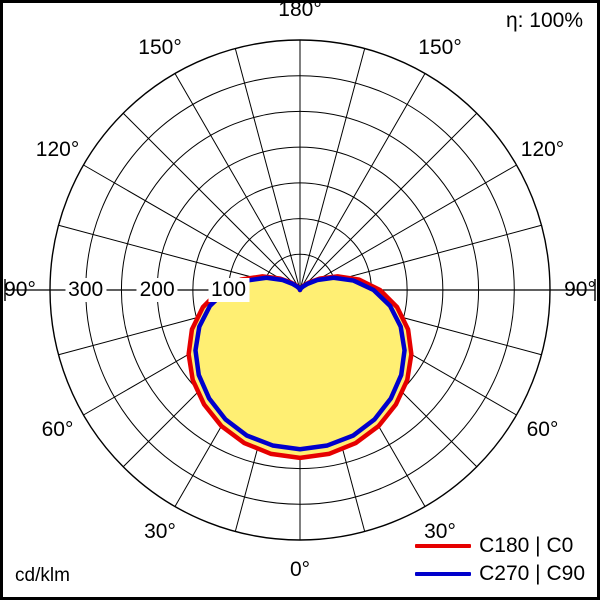 The image size is (600, 600). What do you see at coordinates (526, 545) in the screenshot?
I see `legend-label-c180-c0: C180 | C0` at bounding box center [526, 545].